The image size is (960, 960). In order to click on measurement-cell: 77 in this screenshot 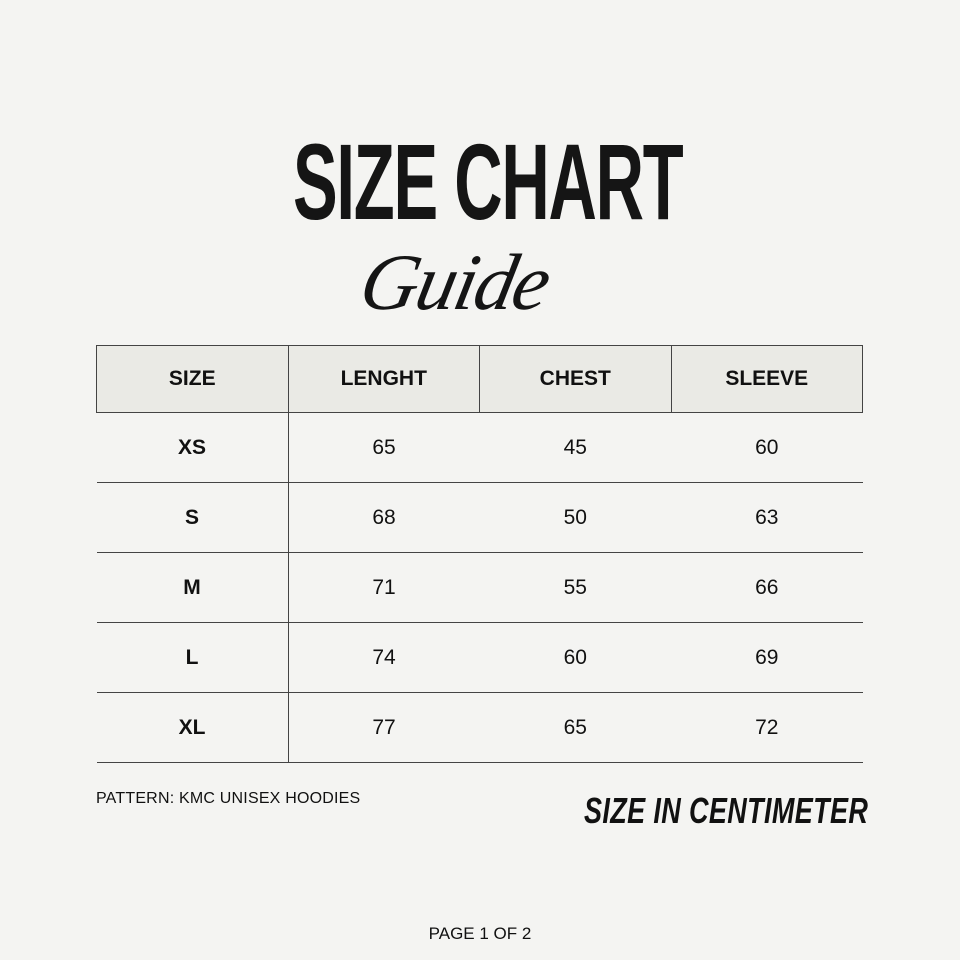, I will do `click(384, 727)`.